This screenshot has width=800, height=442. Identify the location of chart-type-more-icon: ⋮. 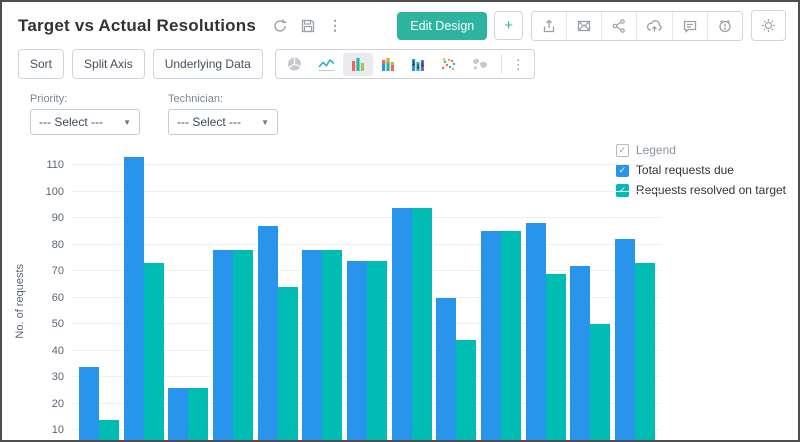
(518, 64).